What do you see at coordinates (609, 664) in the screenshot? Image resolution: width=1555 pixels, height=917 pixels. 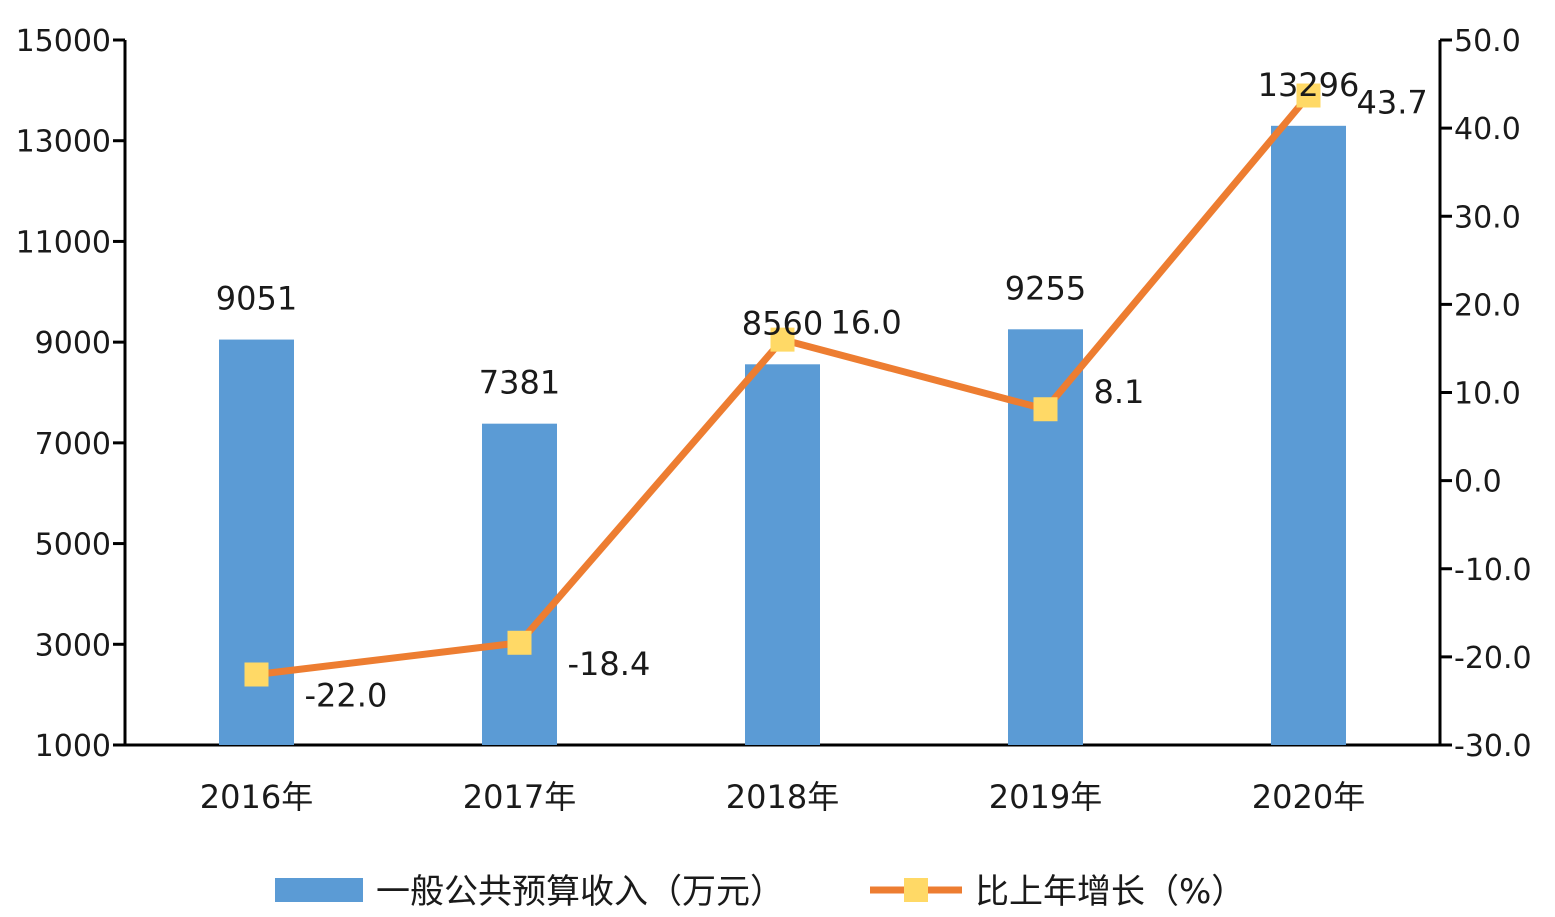 I see `growth-value-label: -18.4` at bounding box center [609, 664].